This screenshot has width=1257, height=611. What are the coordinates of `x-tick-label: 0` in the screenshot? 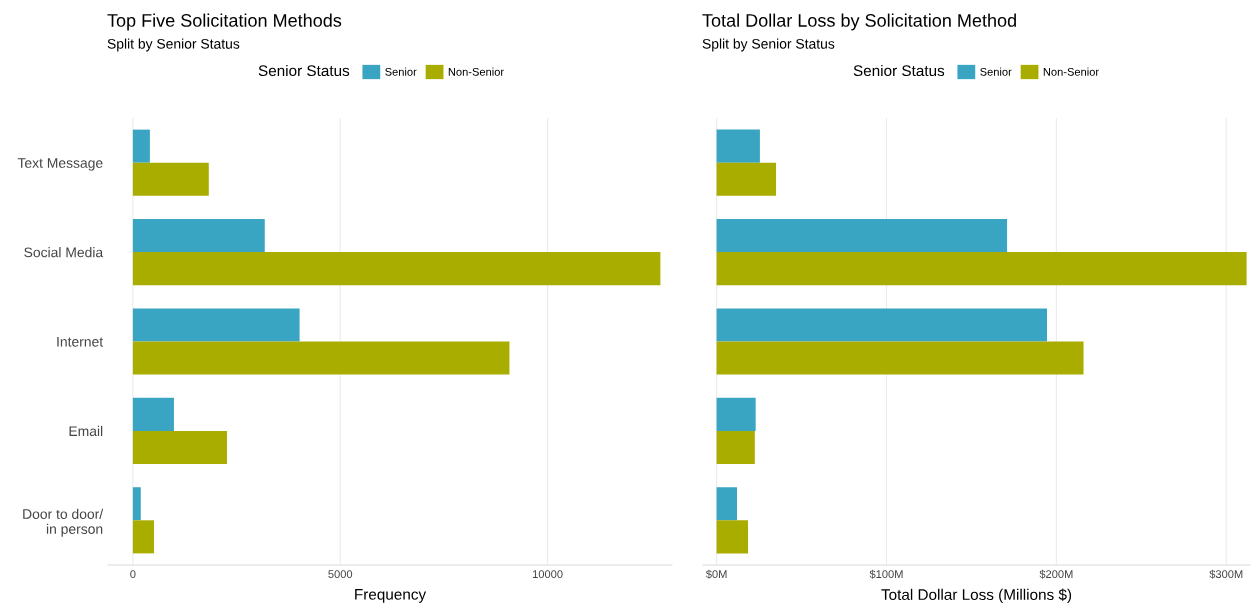 It's located at (133, 574).